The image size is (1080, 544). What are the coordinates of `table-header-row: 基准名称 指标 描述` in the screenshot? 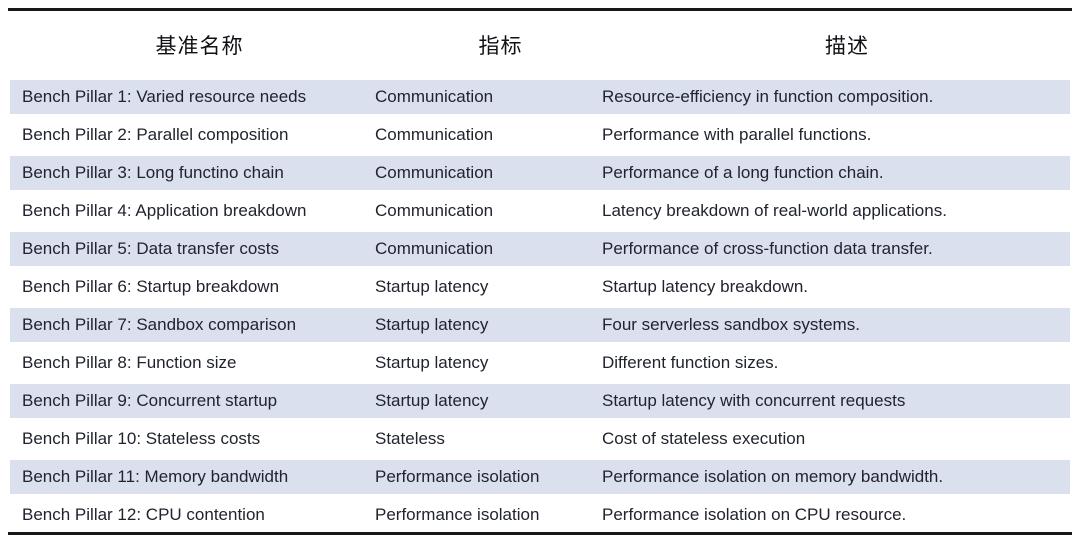 It's located at (540, 44).